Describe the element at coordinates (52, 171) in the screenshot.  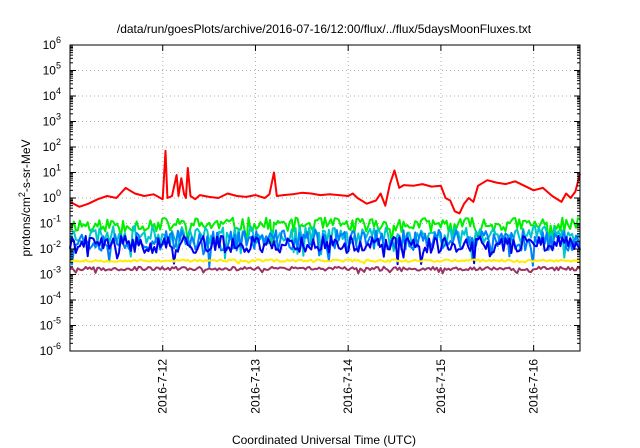
I see `y-tick-label: 10¹` at that location.